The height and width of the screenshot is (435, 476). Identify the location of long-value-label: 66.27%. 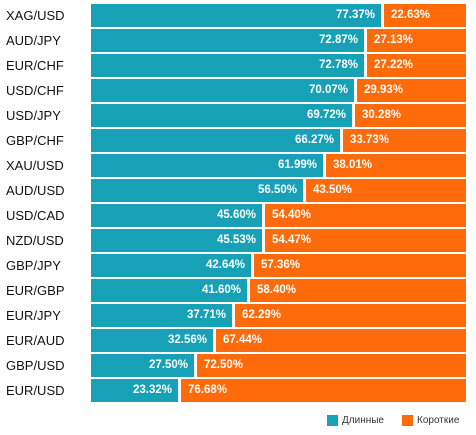
(314, 140).